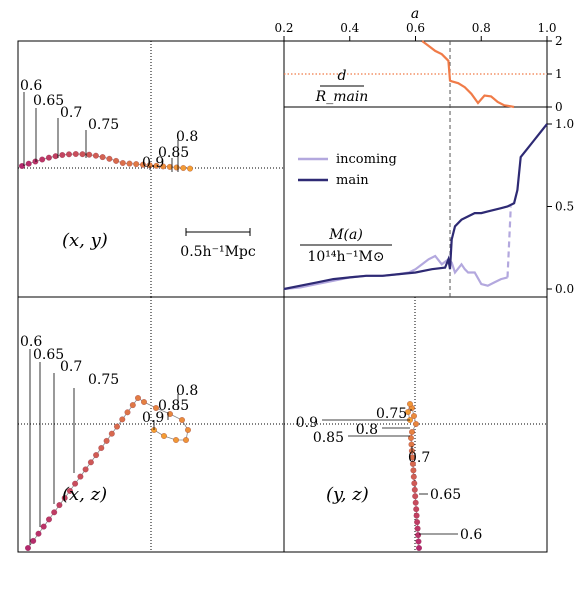 This screenshot has height=590, width=583. Describe the element at coordinates (468, 74) in the screenshot. I see `separation-series-line` at that location.